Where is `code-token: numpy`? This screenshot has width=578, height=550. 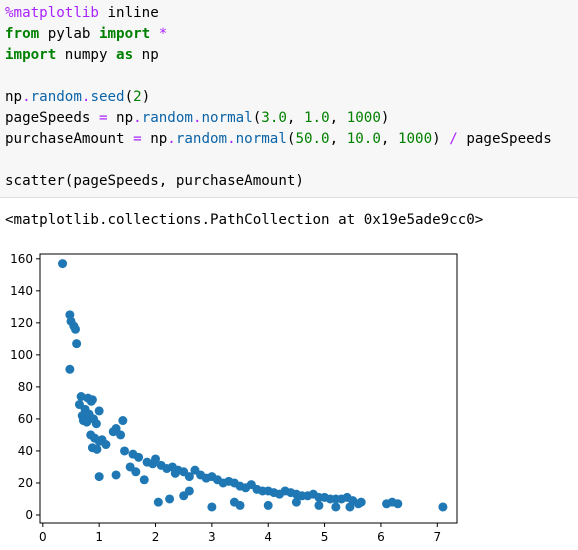
code-token: numpy is located at coordinates (86, 55).